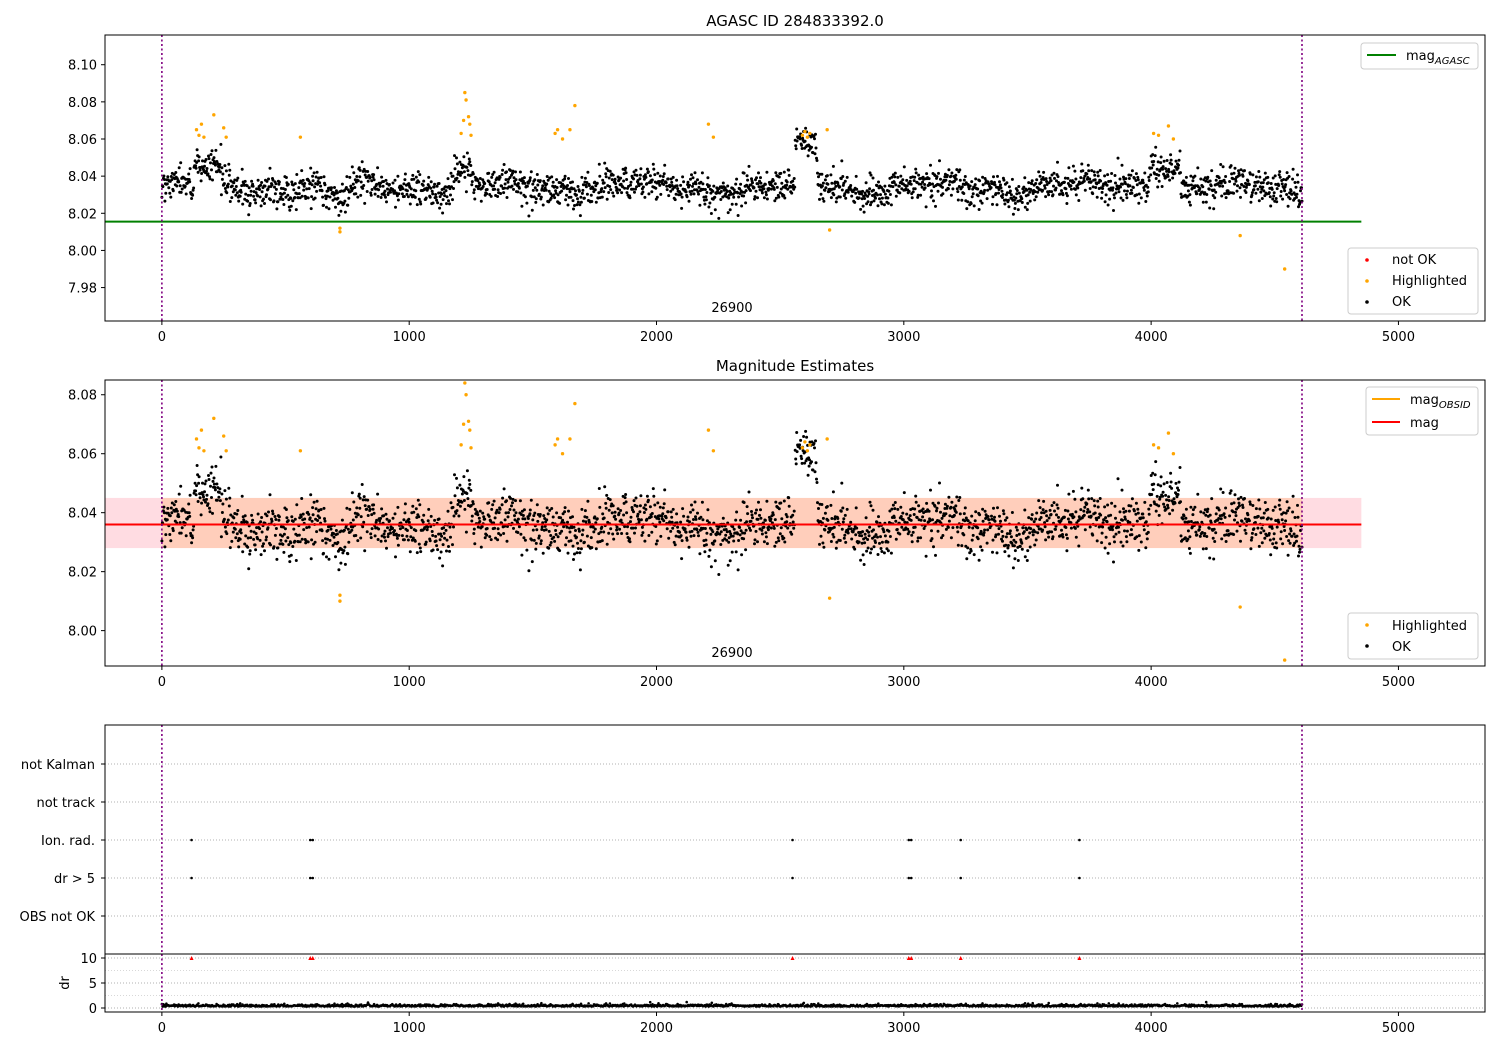 The height and width of the screenshot is (1050, 1500). Describe the element at coordinates (82, 214) in the screenshot. I see `p1-ytick-label-2: 8.02` at that location.